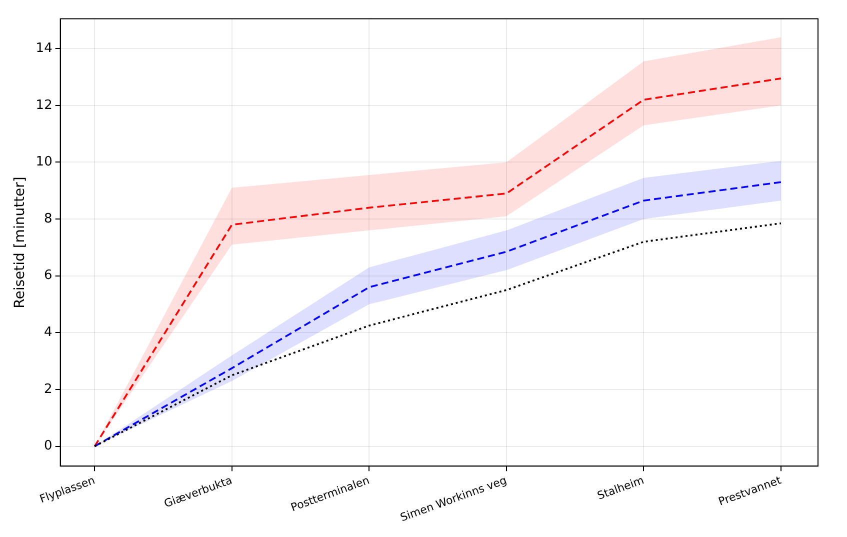 The height and width of the screenshot is (537, 847). What do you see at coordinates (48, 276) in the screenshot?
I see `y-tick-label: 6` at bounding box center [48, 276].